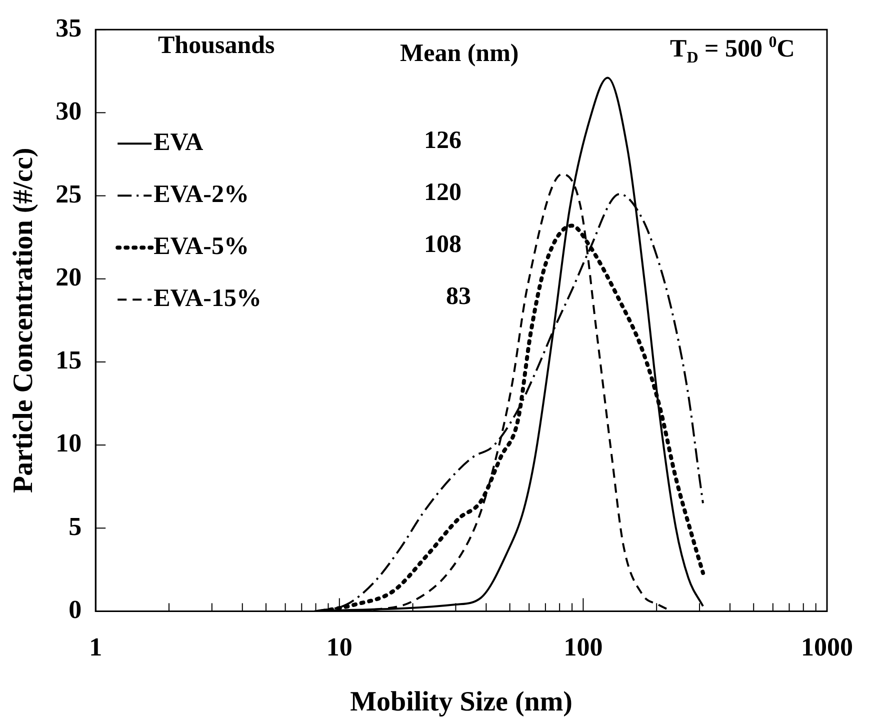 This screenshot has height=728, width=875. Describe the element at coordinates (443, 193) in the screenshot. I see `annotation: 120` at that location.